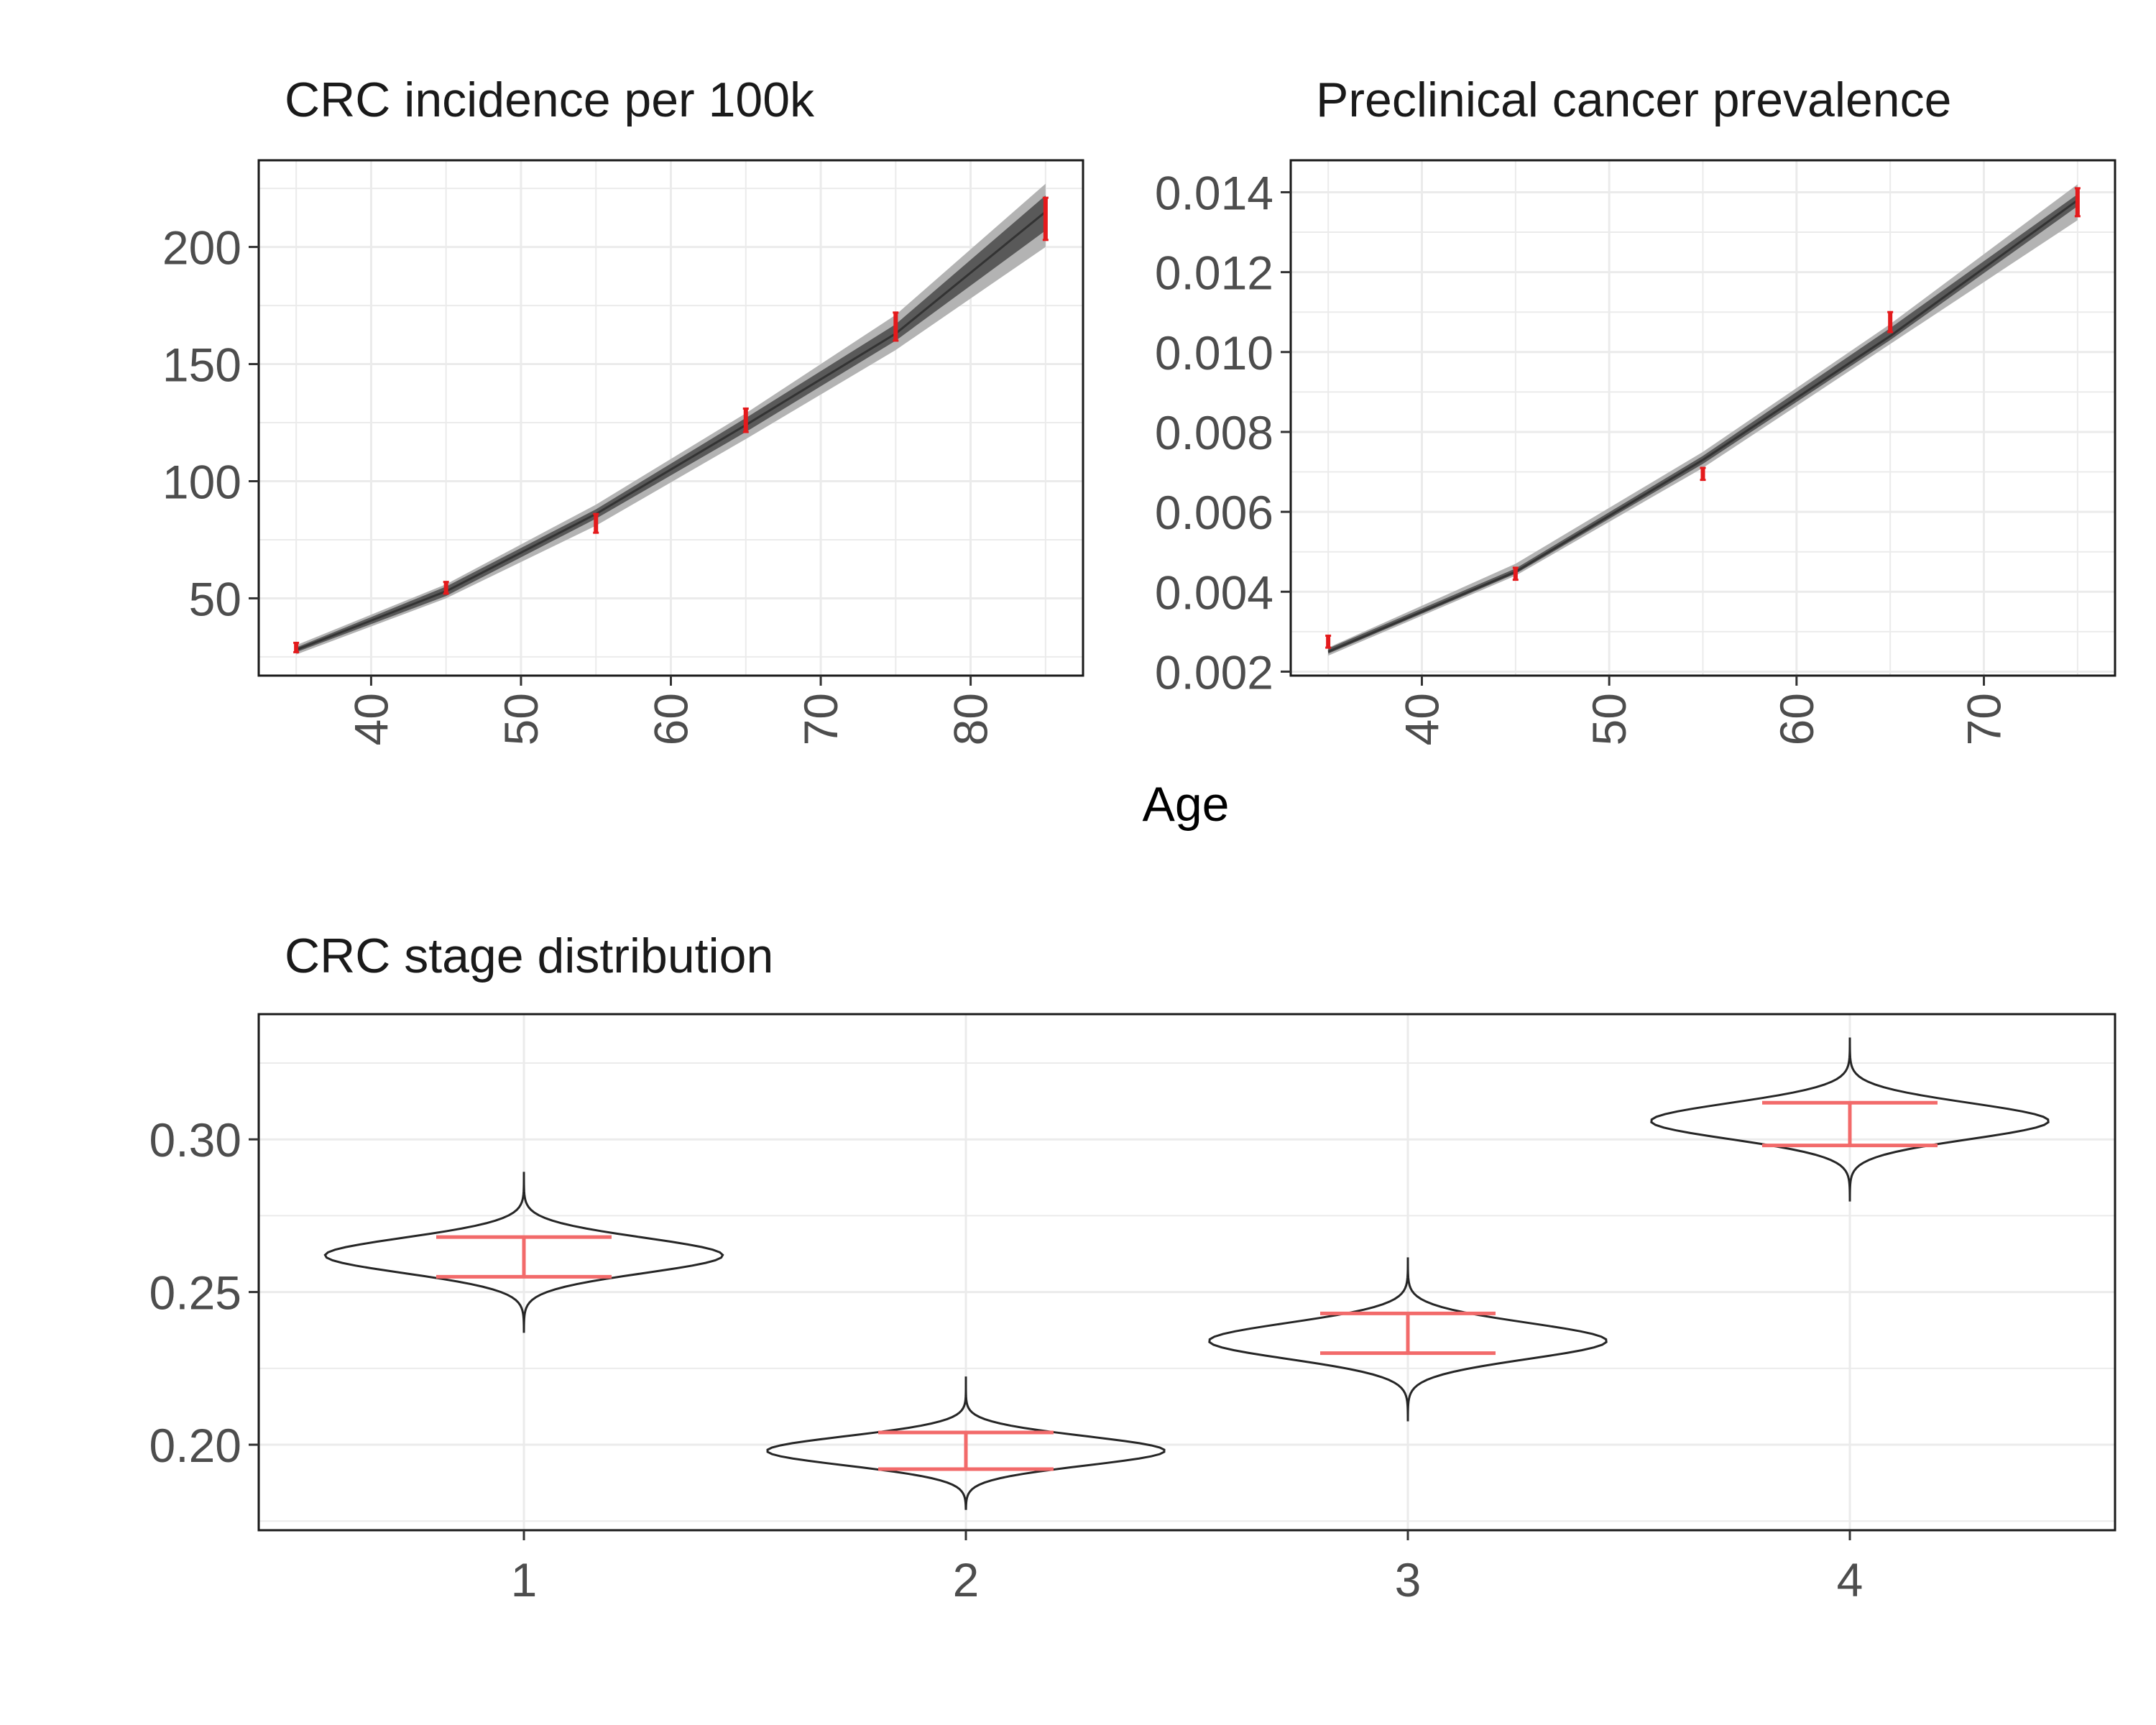  Describe the element at coordinates (550, 100) in the screenshot. I see `incidence-title: CRC incidence per 100k` at that location.